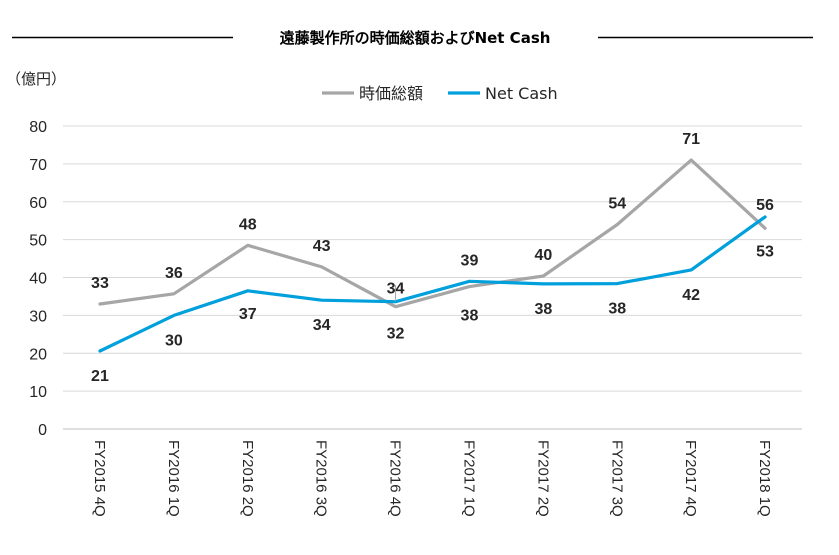 The height and width of the screenshot is (555, 839). Describe the element at coordinates (616, 478) in the screenshot. I see `x-tick-label: FY2017 3Q` at that location.